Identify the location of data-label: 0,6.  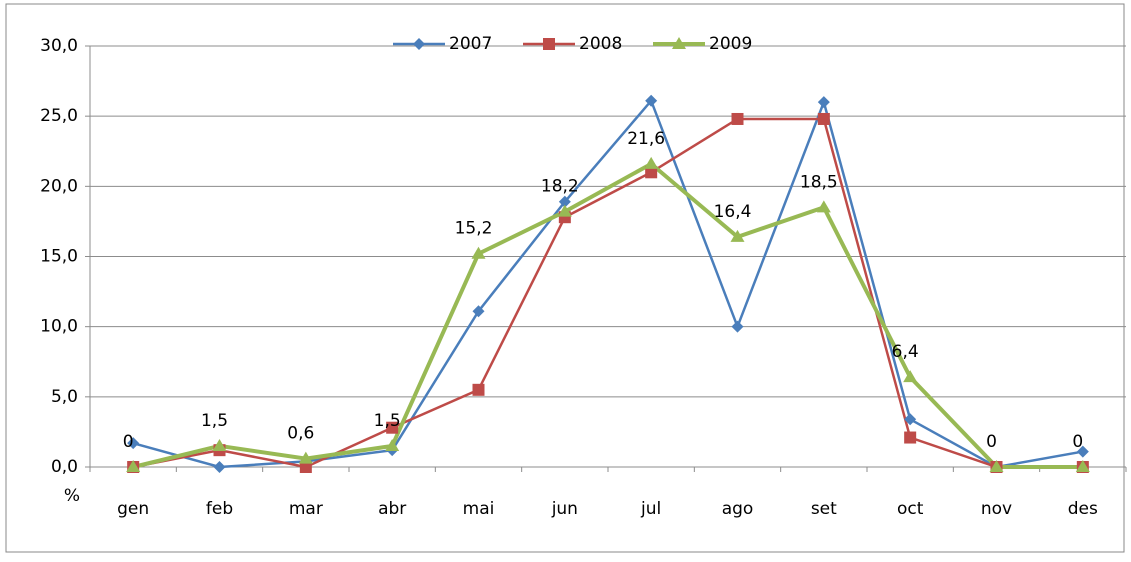
(300, 434).